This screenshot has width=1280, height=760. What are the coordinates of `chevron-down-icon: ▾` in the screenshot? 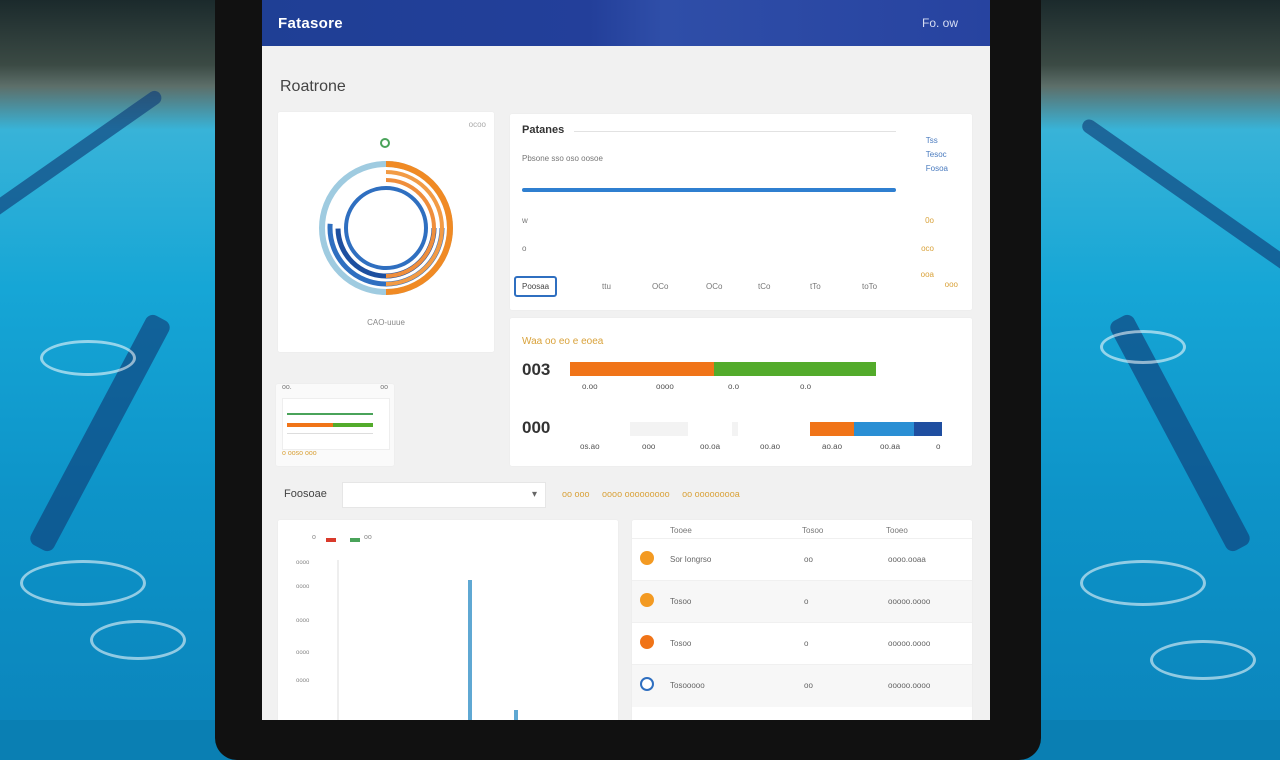 It's located at (534, 494).